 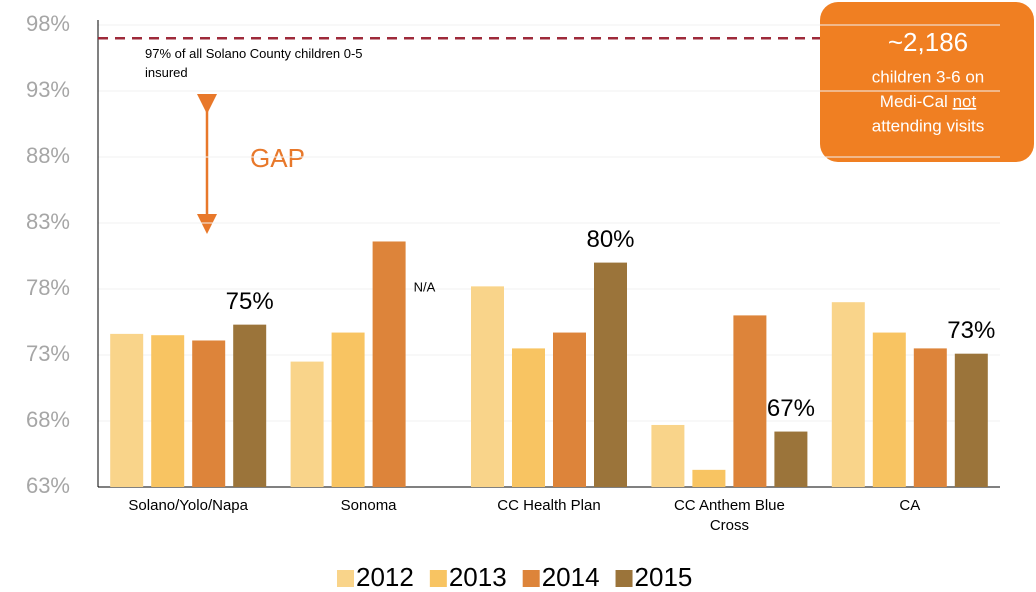 I want to click on y-tick-label: 98%, so click(x=48, y=23).